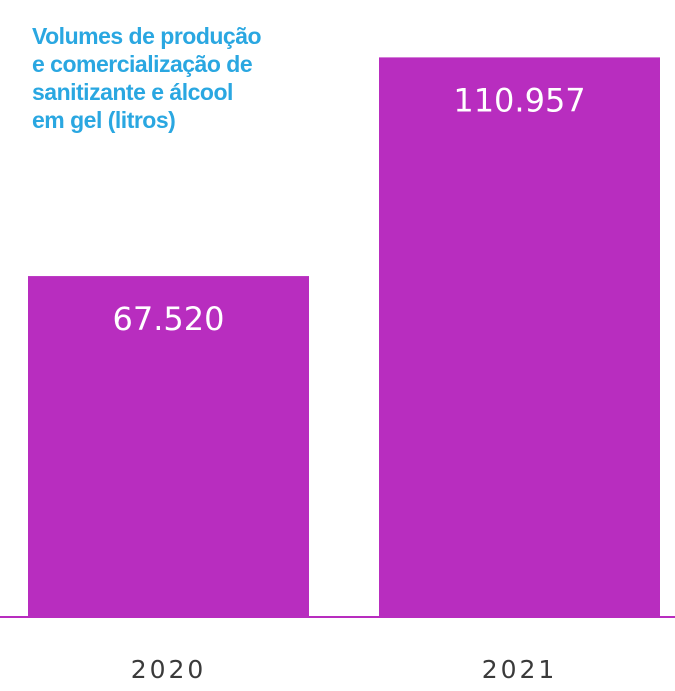 This screenshot has width=675, height=691. What do you see at coordinates (337, 617) in the screenshot?
I see `x-axis-baseline` at bounding box center [337, 617].